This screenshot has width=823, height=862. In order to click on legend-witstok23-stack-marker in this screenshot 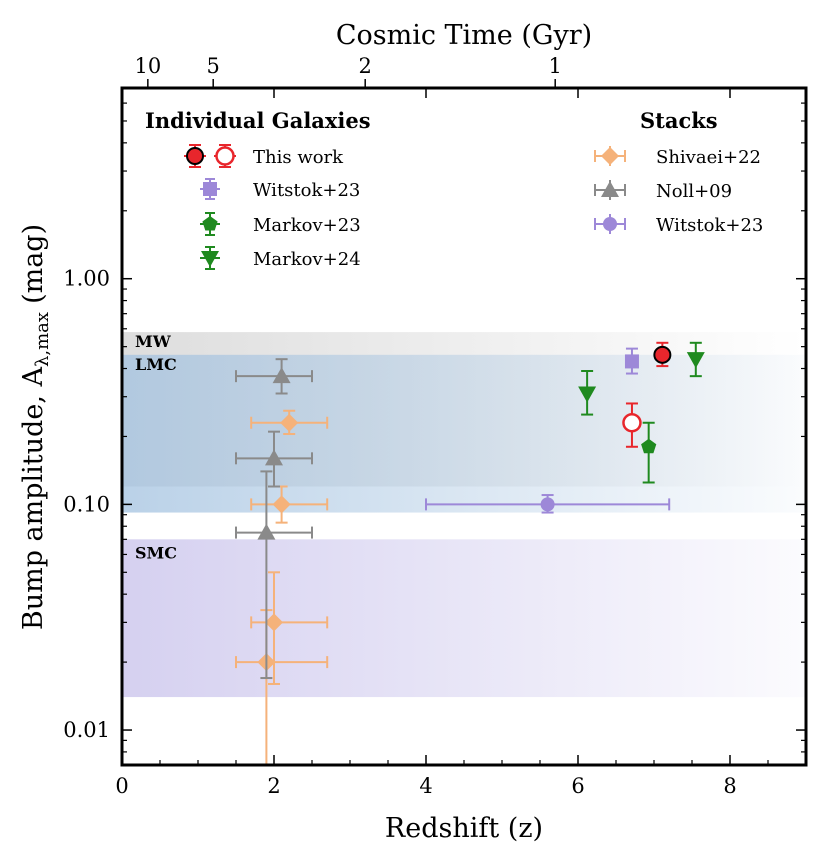, I will do `click(610, 224)`.